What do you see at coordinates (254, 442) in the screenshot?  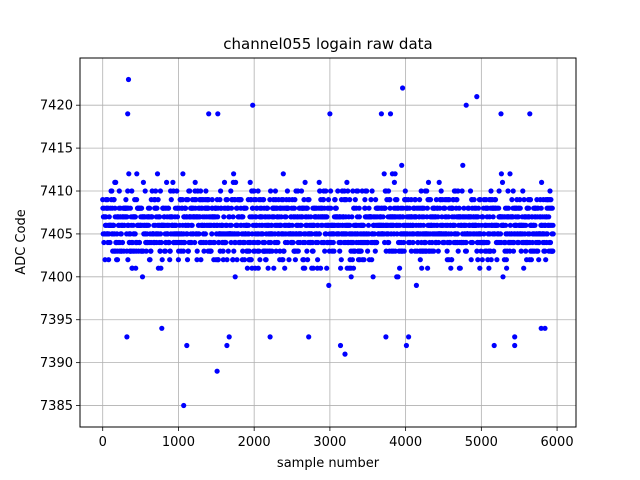 I see `x-tick-label: 2000` at bounding box center [254, 442].